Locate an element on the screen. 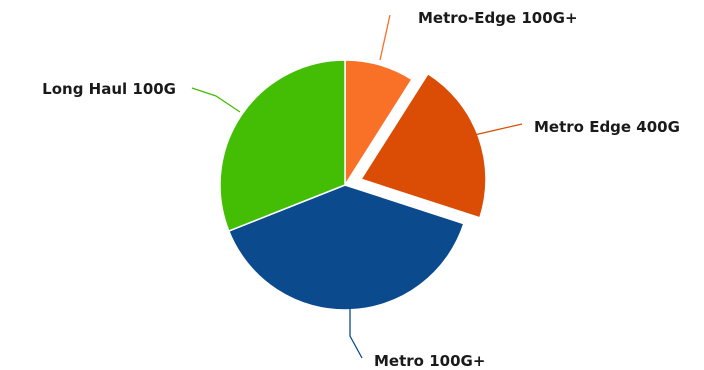 The height and width of the screenshot is (370, 704). slice-label-long-haul-100g: Long Haul 100G is located at coordinates (109, 89).